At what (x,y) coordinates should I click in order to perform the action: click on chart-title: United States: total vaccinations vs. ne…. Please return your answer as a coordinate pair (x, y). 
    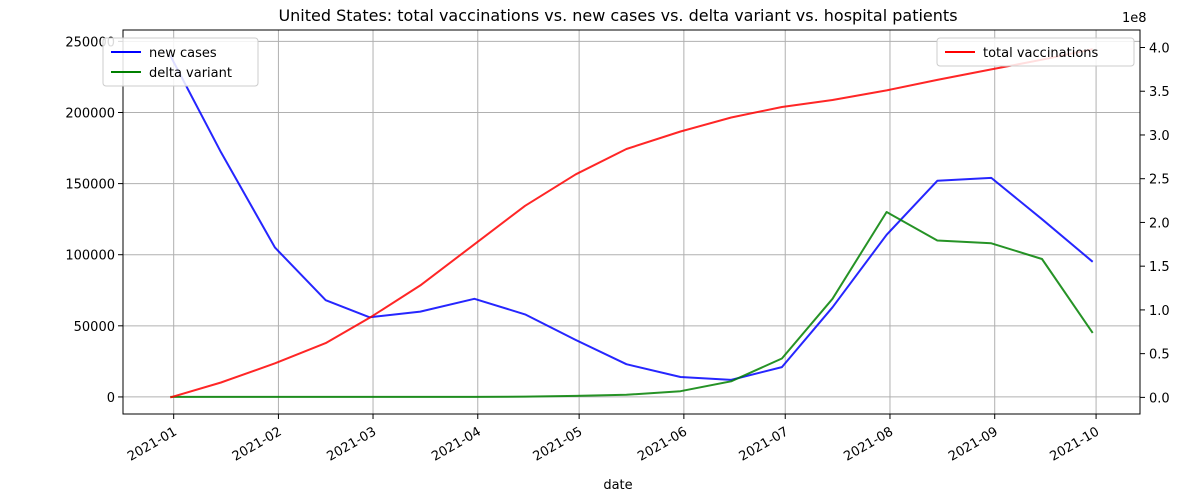
    Looking at the image, I should click on (617, 15).